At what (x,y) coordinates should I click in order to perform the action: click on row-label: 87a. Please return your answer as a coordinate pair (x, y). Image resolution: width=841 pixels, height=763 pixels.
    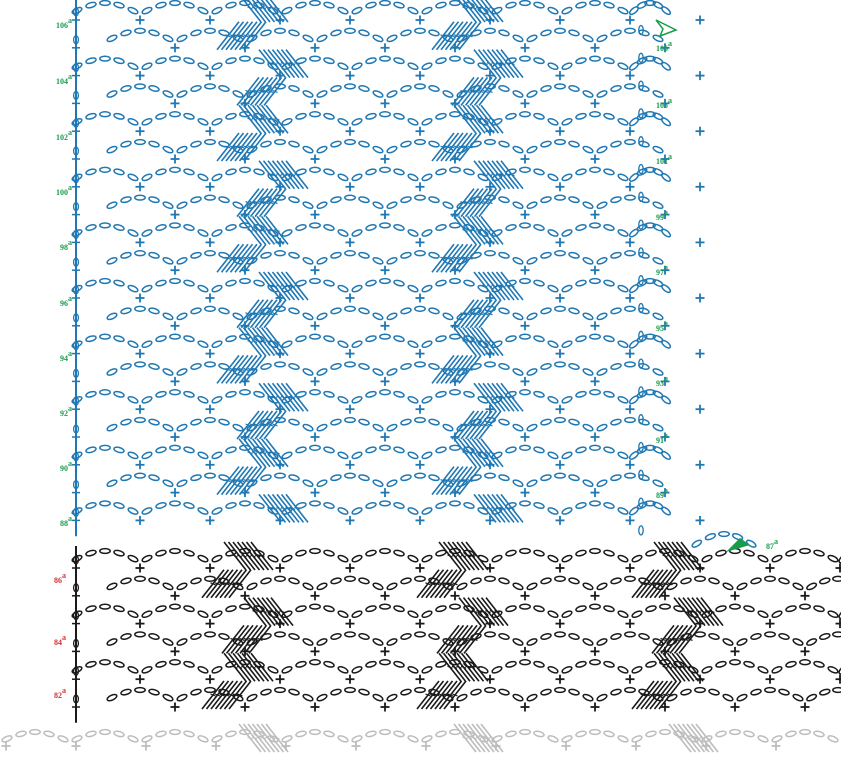
    Looking at the image, I should click on (772, 544).